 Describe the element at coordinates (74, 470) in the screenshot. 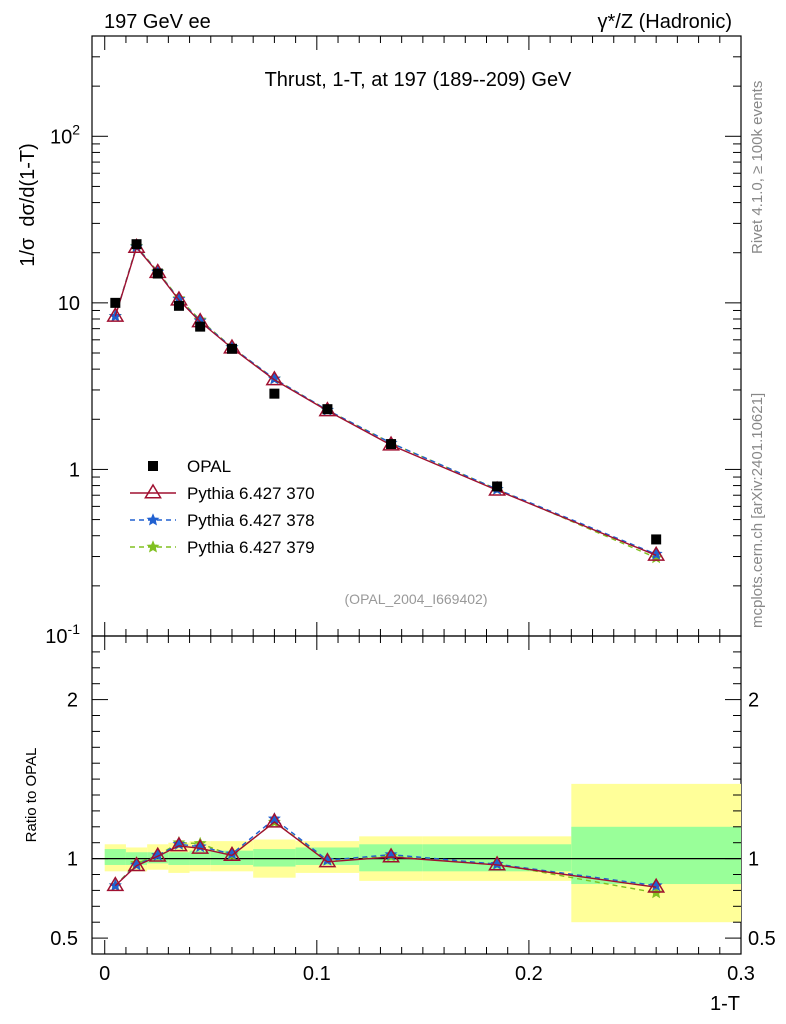

I see `y-tick-label: 1` at that location.